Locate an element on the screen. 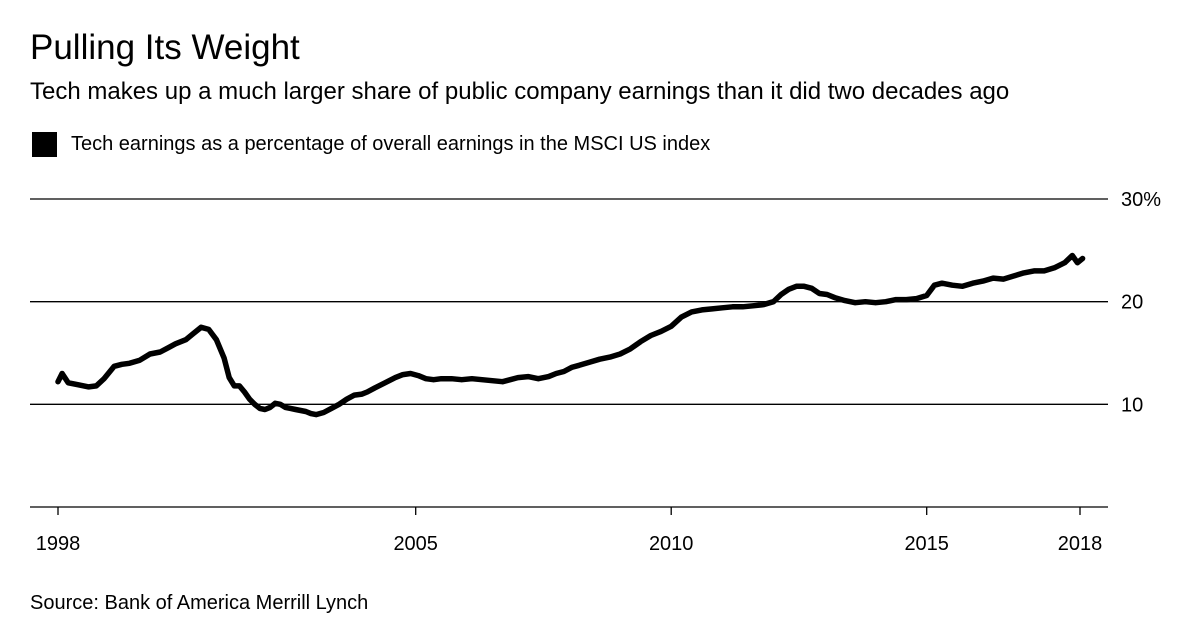 The height and width of the screenshot is (630, 1200). y-tick-label: 20 is located at coordinates (1132, 303).